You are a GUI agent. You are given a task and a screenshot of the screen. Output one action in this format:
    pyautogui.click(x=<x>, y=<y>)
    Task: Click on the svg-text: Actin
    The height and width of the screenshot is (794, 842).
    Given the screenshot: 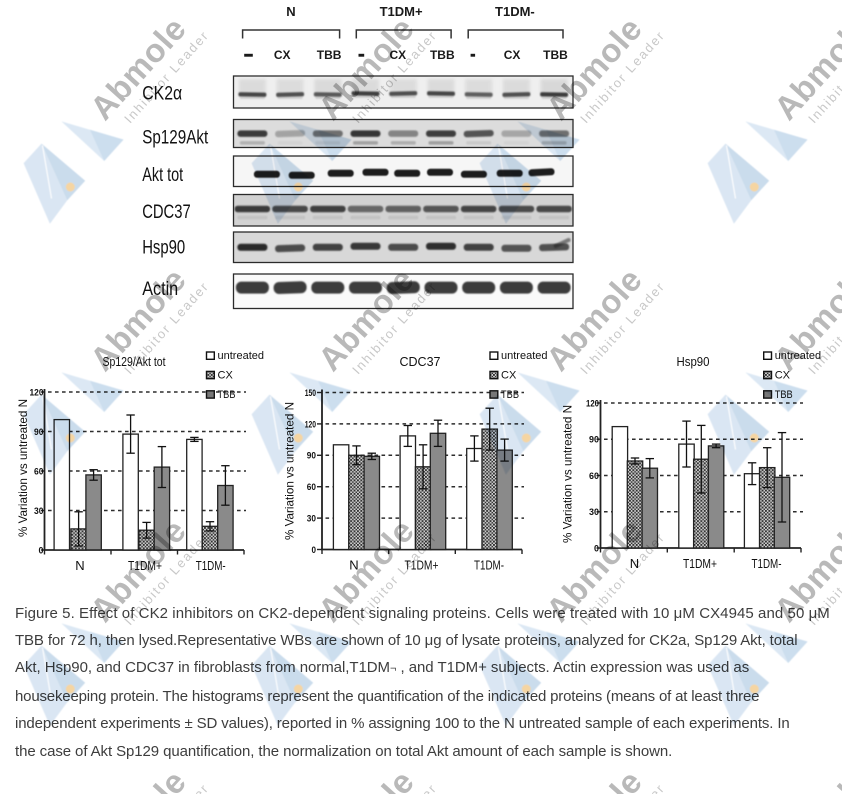 What is the action you would take?
    pyautogui.click(x=160, y=289)
    